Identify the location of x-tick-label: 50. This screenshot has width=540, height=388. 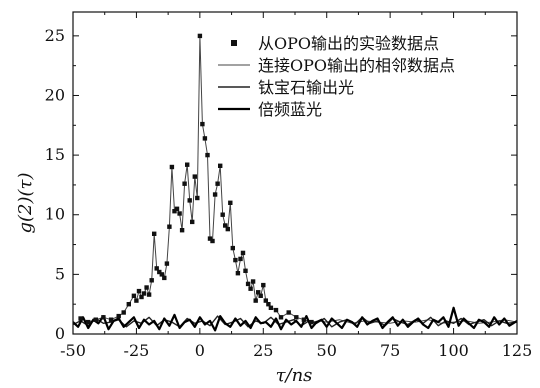
(327, 350).